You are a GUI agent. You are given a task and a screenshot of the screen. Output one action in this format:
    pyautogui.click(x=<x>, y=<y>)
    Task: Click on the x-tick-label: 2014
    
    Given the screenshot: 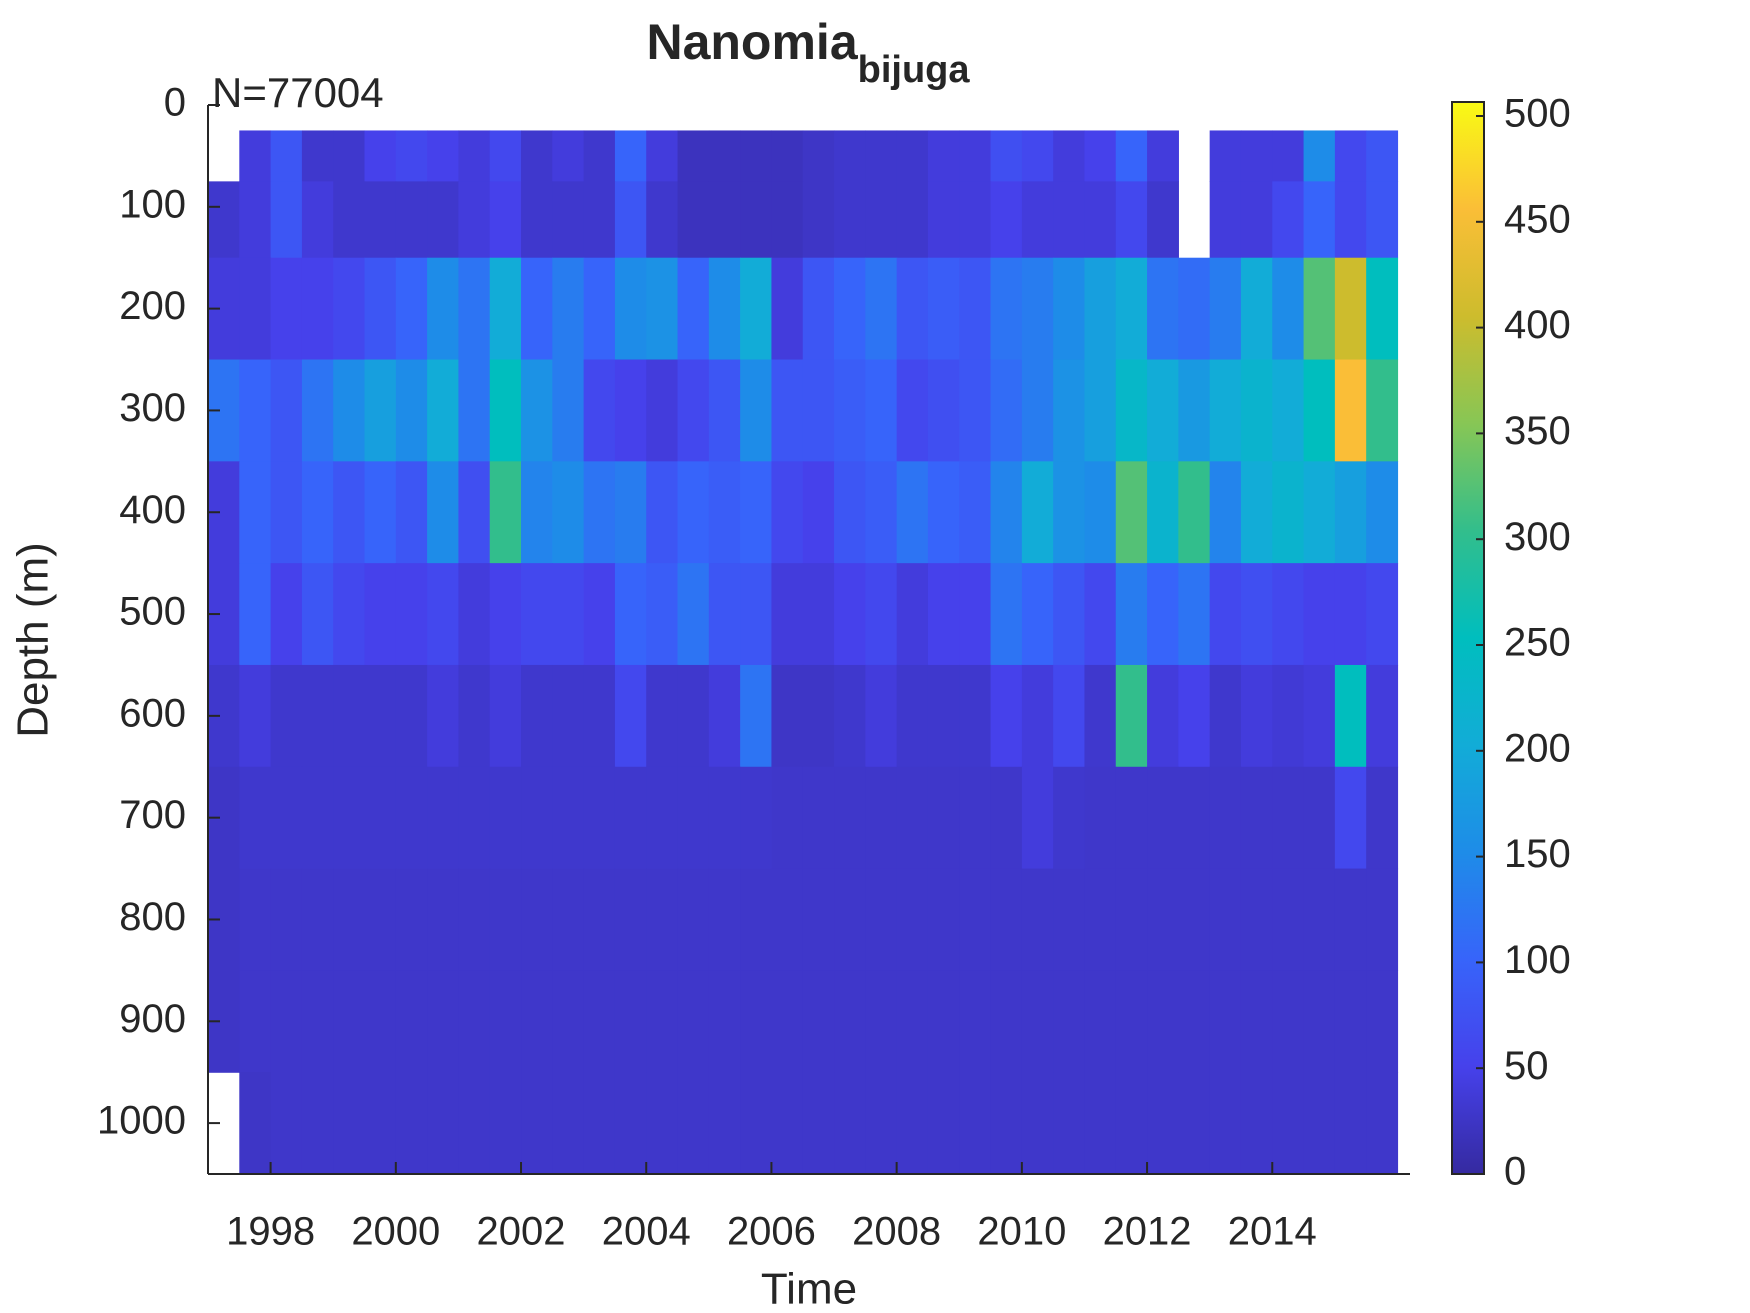 What is the action you would take?
    pyautogui.click(x=1272, y=1232)
    